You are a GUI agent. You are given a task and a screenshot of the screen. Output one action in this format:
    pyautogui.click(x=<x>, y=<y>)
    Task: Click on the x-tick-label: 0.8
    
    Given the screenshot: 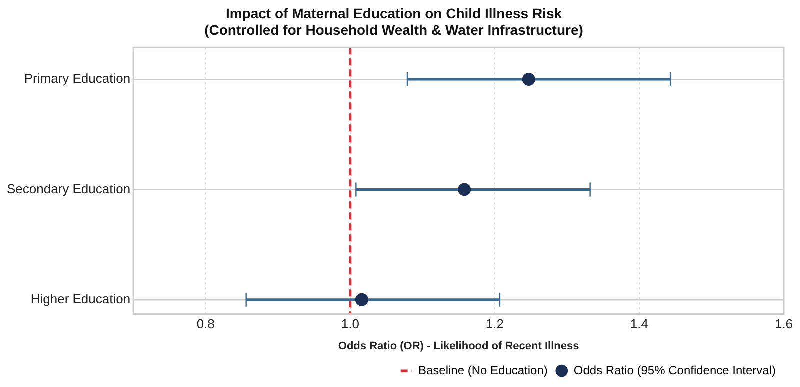 What is the action you would take?
    pyautogui.click(x=205, y=324)
    